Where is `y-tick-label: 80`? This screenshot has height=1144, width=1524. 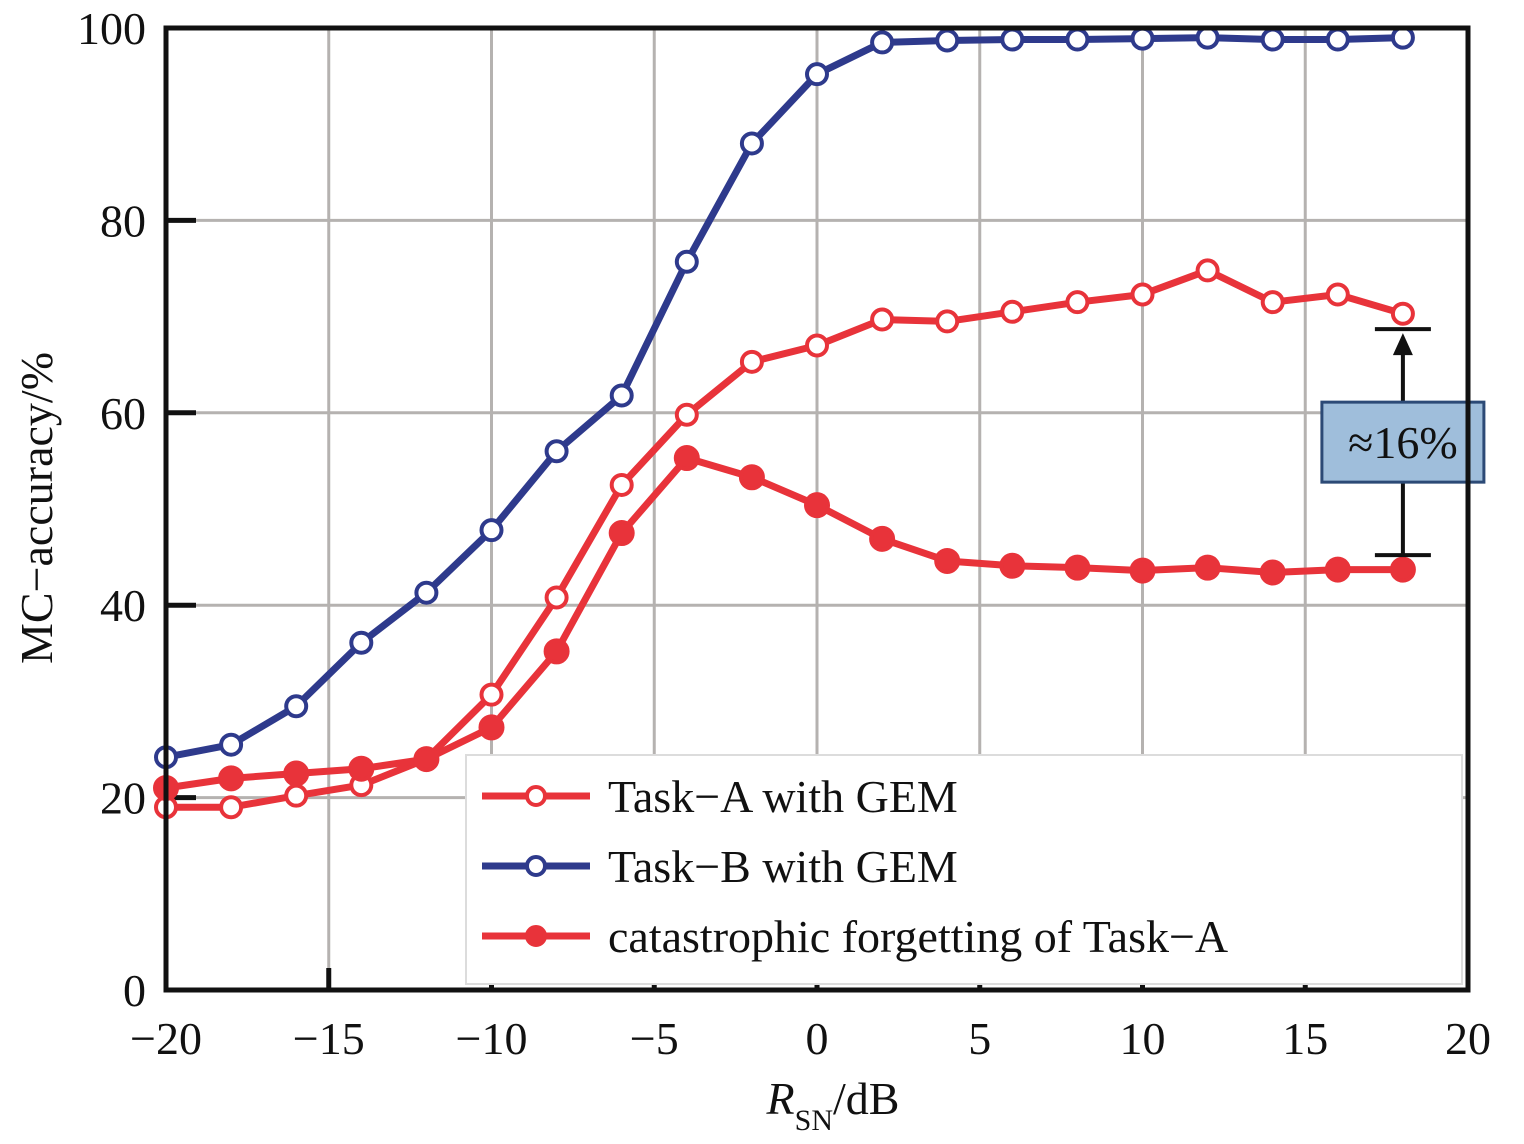 y-tick-label: 80 is located at coordinates (123, 220).